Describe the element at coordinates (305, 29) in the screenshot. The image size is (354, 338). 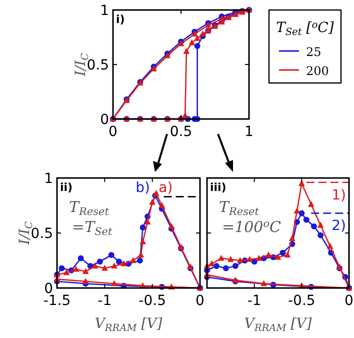
I see `legend-title: T$_{Set}$ [$^{o}$C]` at that location.